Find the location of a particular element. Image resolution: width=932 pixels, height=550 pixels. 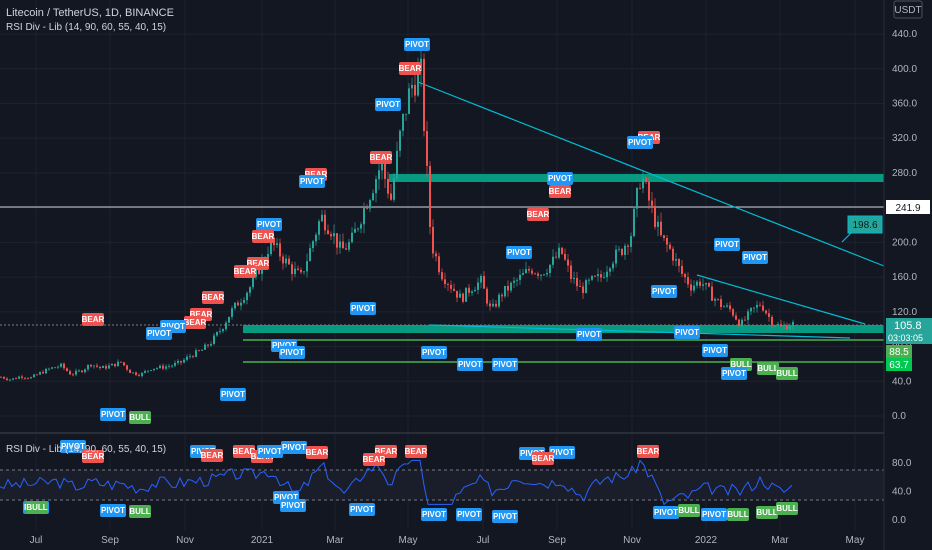

y-tick-label: 40.0 is located at coordinates (902, 381).